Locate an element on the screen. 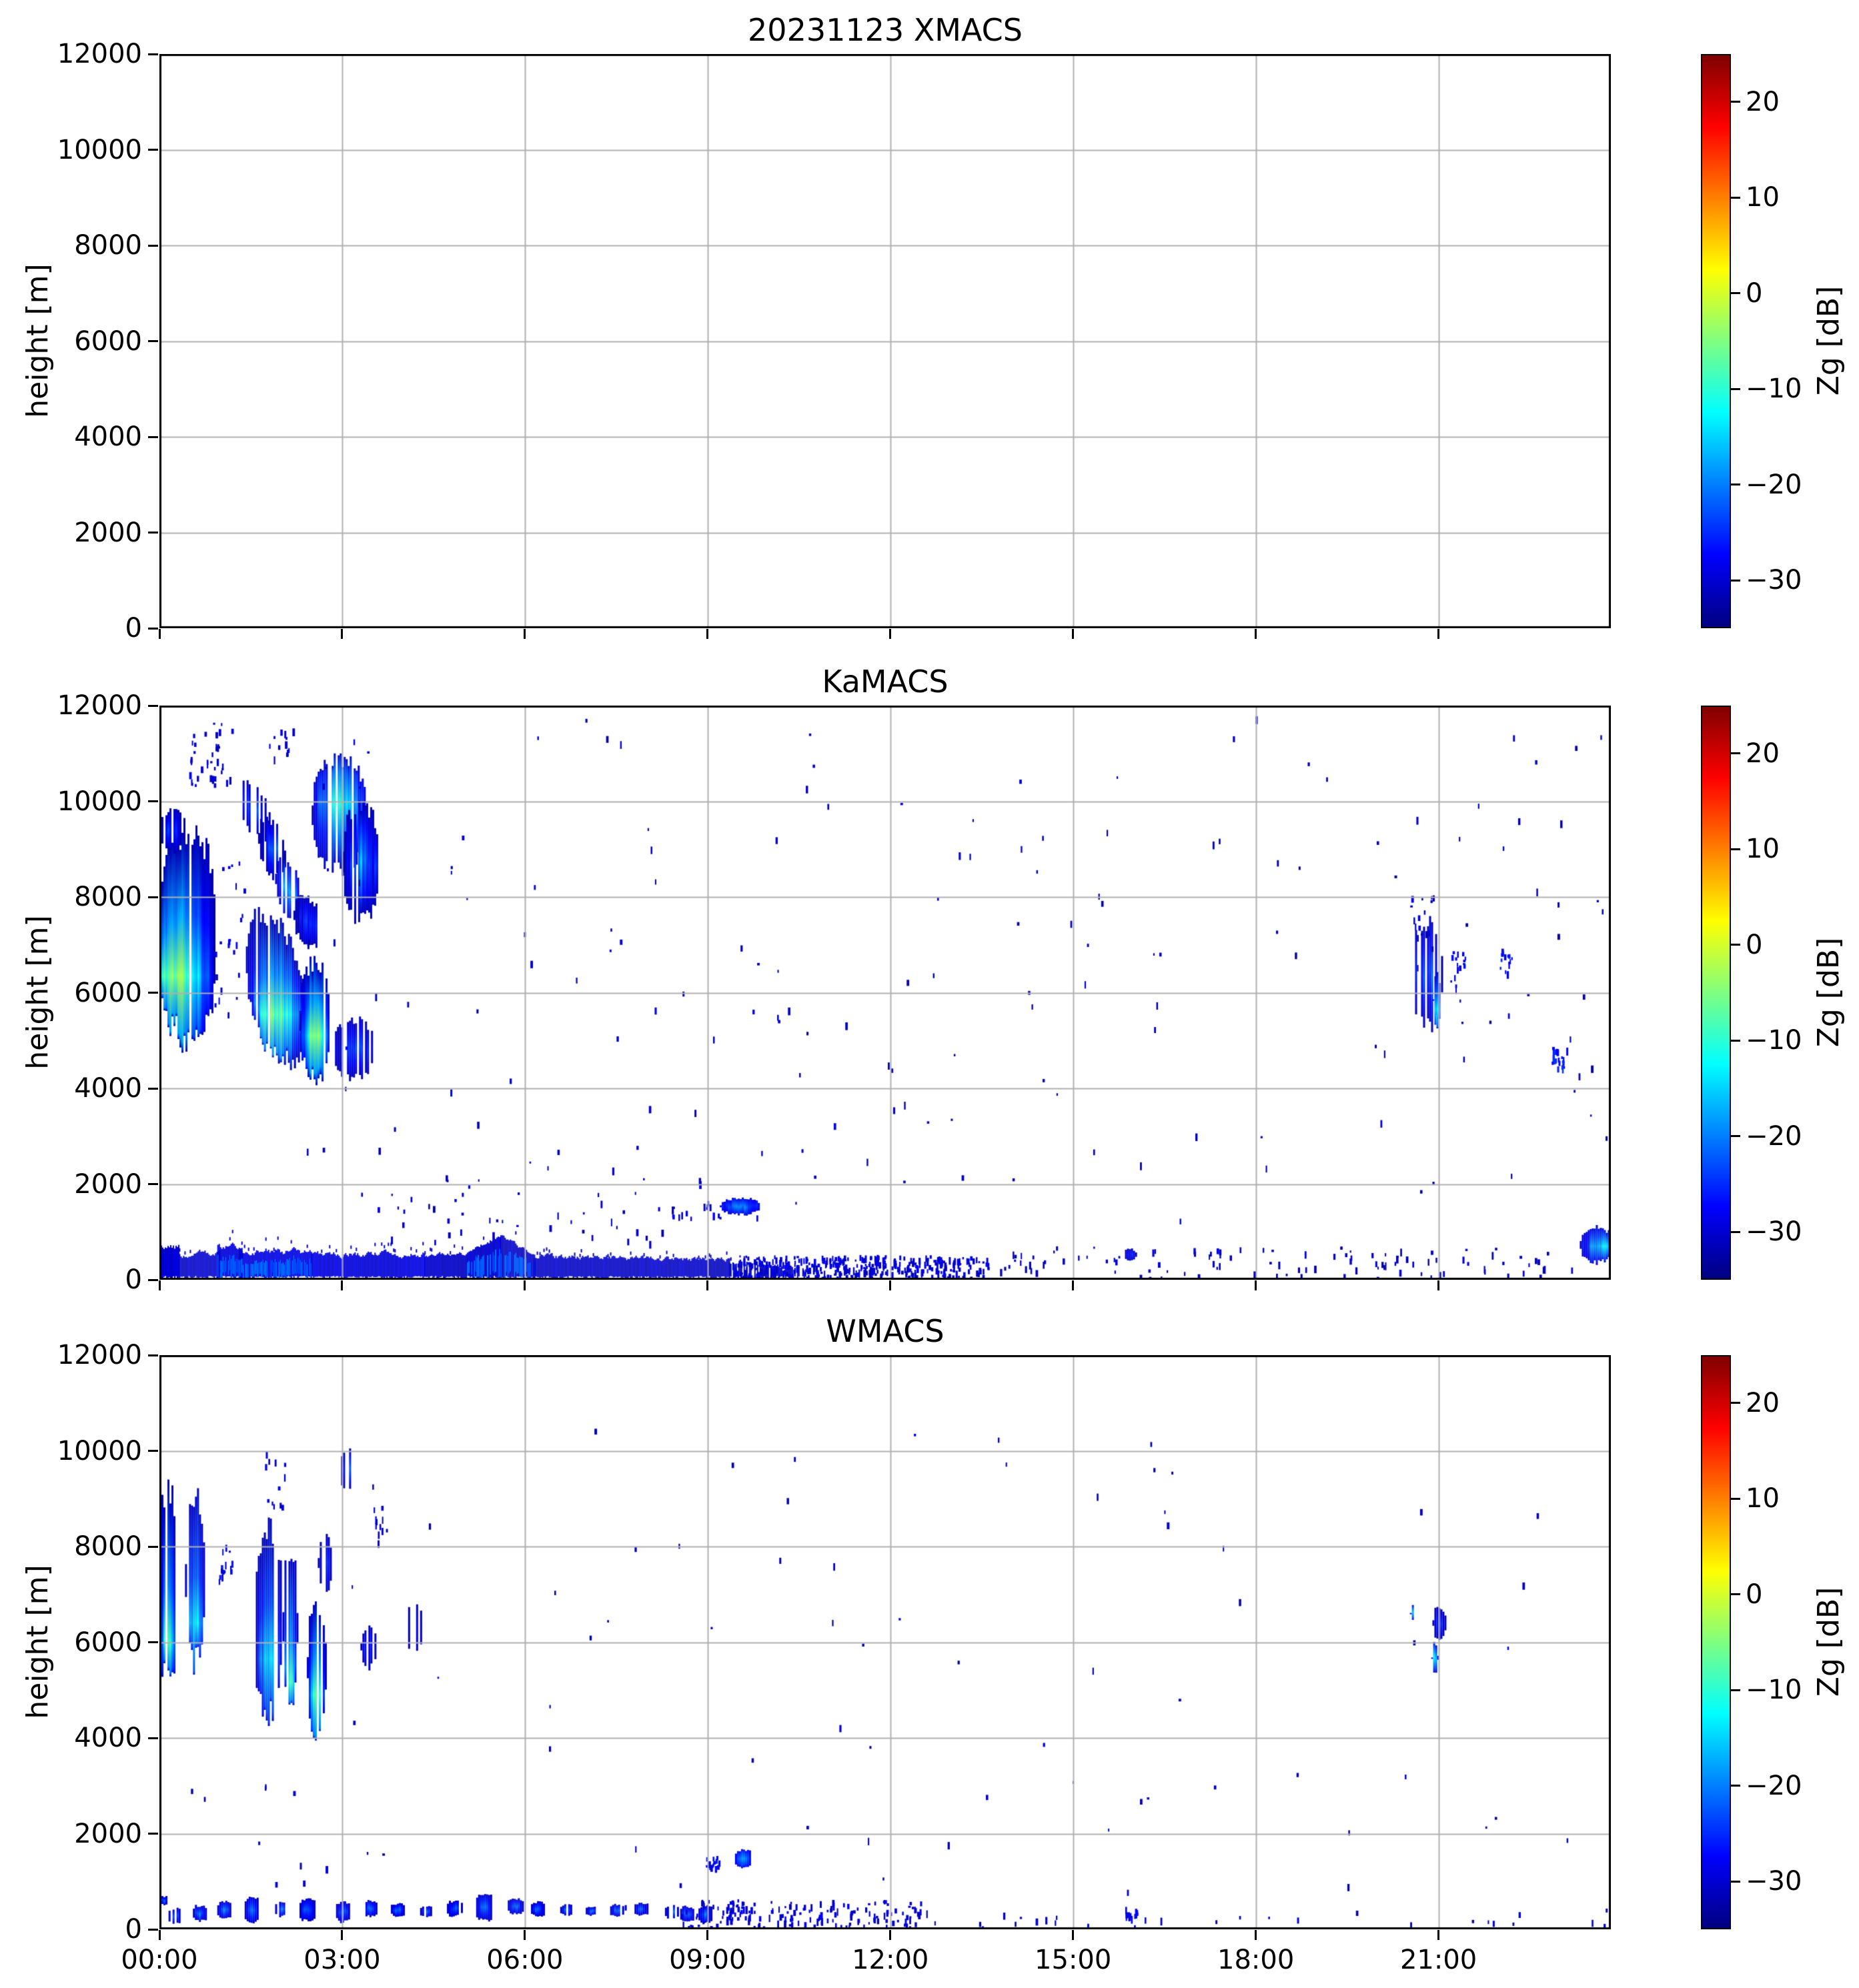 This screenshot has height=1988, width=1859. x-tick-label: 21:00 is located at coordinates (1438, 1960).